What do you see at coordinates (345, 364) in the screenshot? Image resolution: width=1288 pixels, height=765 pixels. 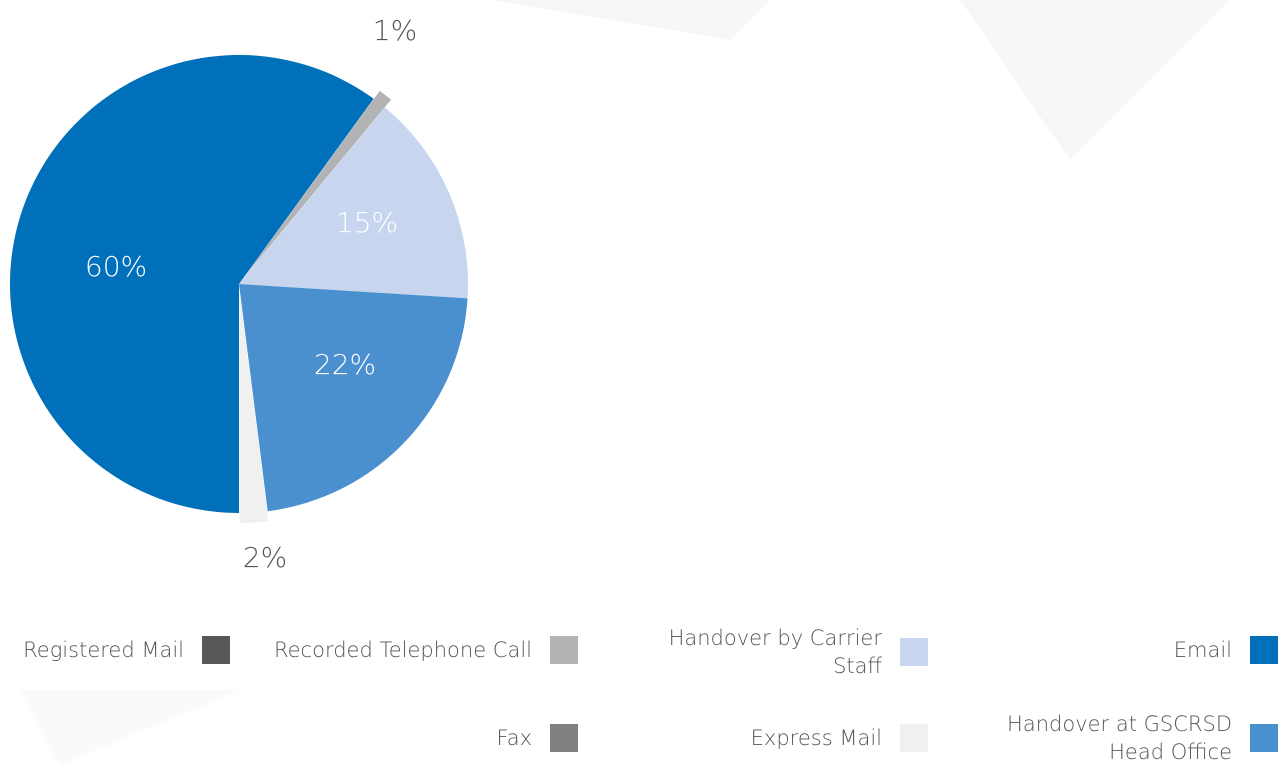 I see `pie-label-handover-at-gscrsd-head-office: 22%` at bounding box center [345, 364].